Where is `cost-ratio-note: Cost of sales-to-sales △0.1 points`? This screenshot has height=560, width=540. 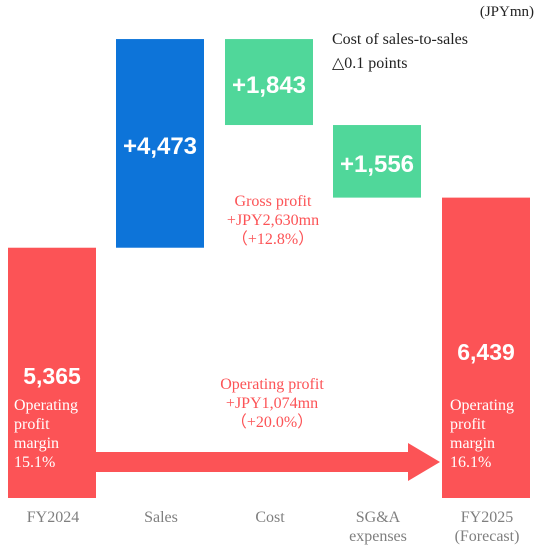
cost-ratio-note: Cost of sales-to-sales △0.1 points is located at coordinates (400, 52).